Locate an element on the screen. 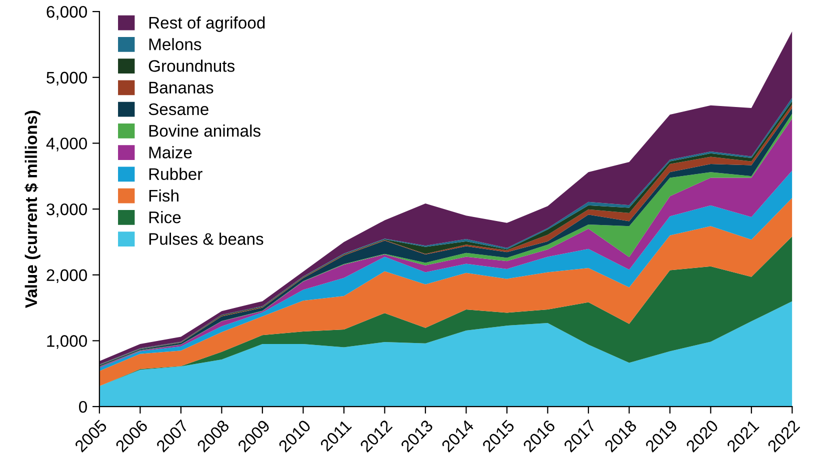 The image size is (815, 462). y-tick-label: 6,000 is located at coordinates (66, 13).